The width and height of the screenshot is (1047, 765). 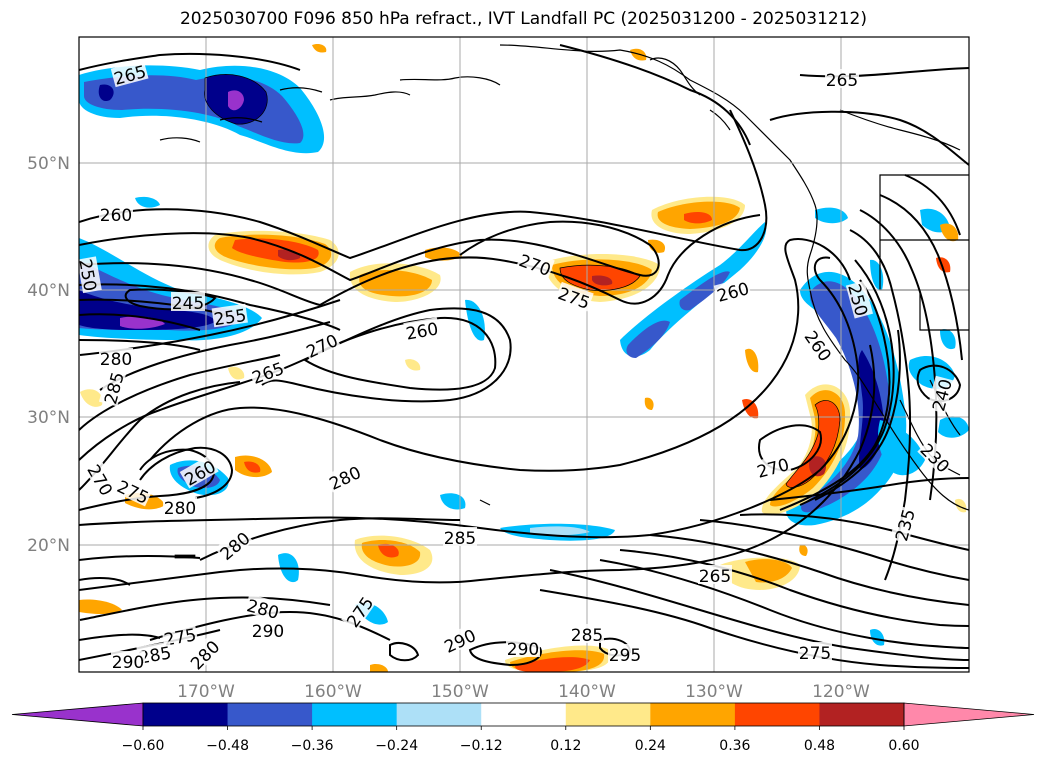 I want to click on lat-label-20n: 20°N, so click(x=48, y=546).